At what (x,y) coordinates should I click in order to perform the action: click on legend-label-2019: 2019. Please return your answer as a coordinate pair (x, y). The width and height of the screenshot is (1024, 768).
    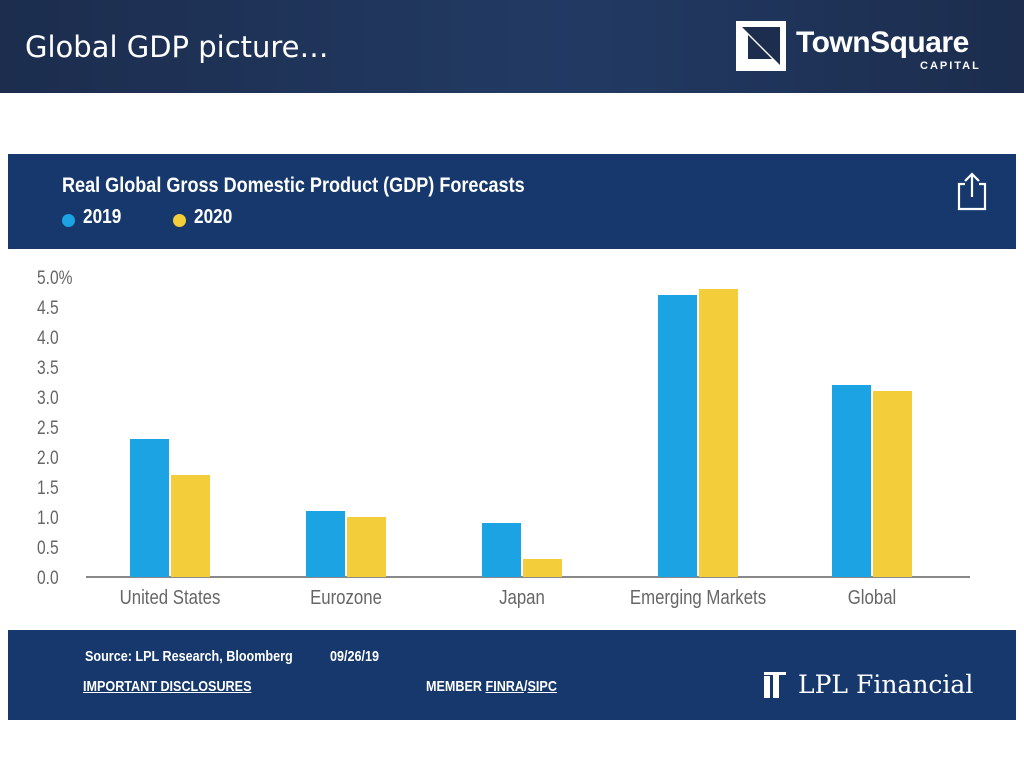
    Looking at the image, I should click on (102, 217).